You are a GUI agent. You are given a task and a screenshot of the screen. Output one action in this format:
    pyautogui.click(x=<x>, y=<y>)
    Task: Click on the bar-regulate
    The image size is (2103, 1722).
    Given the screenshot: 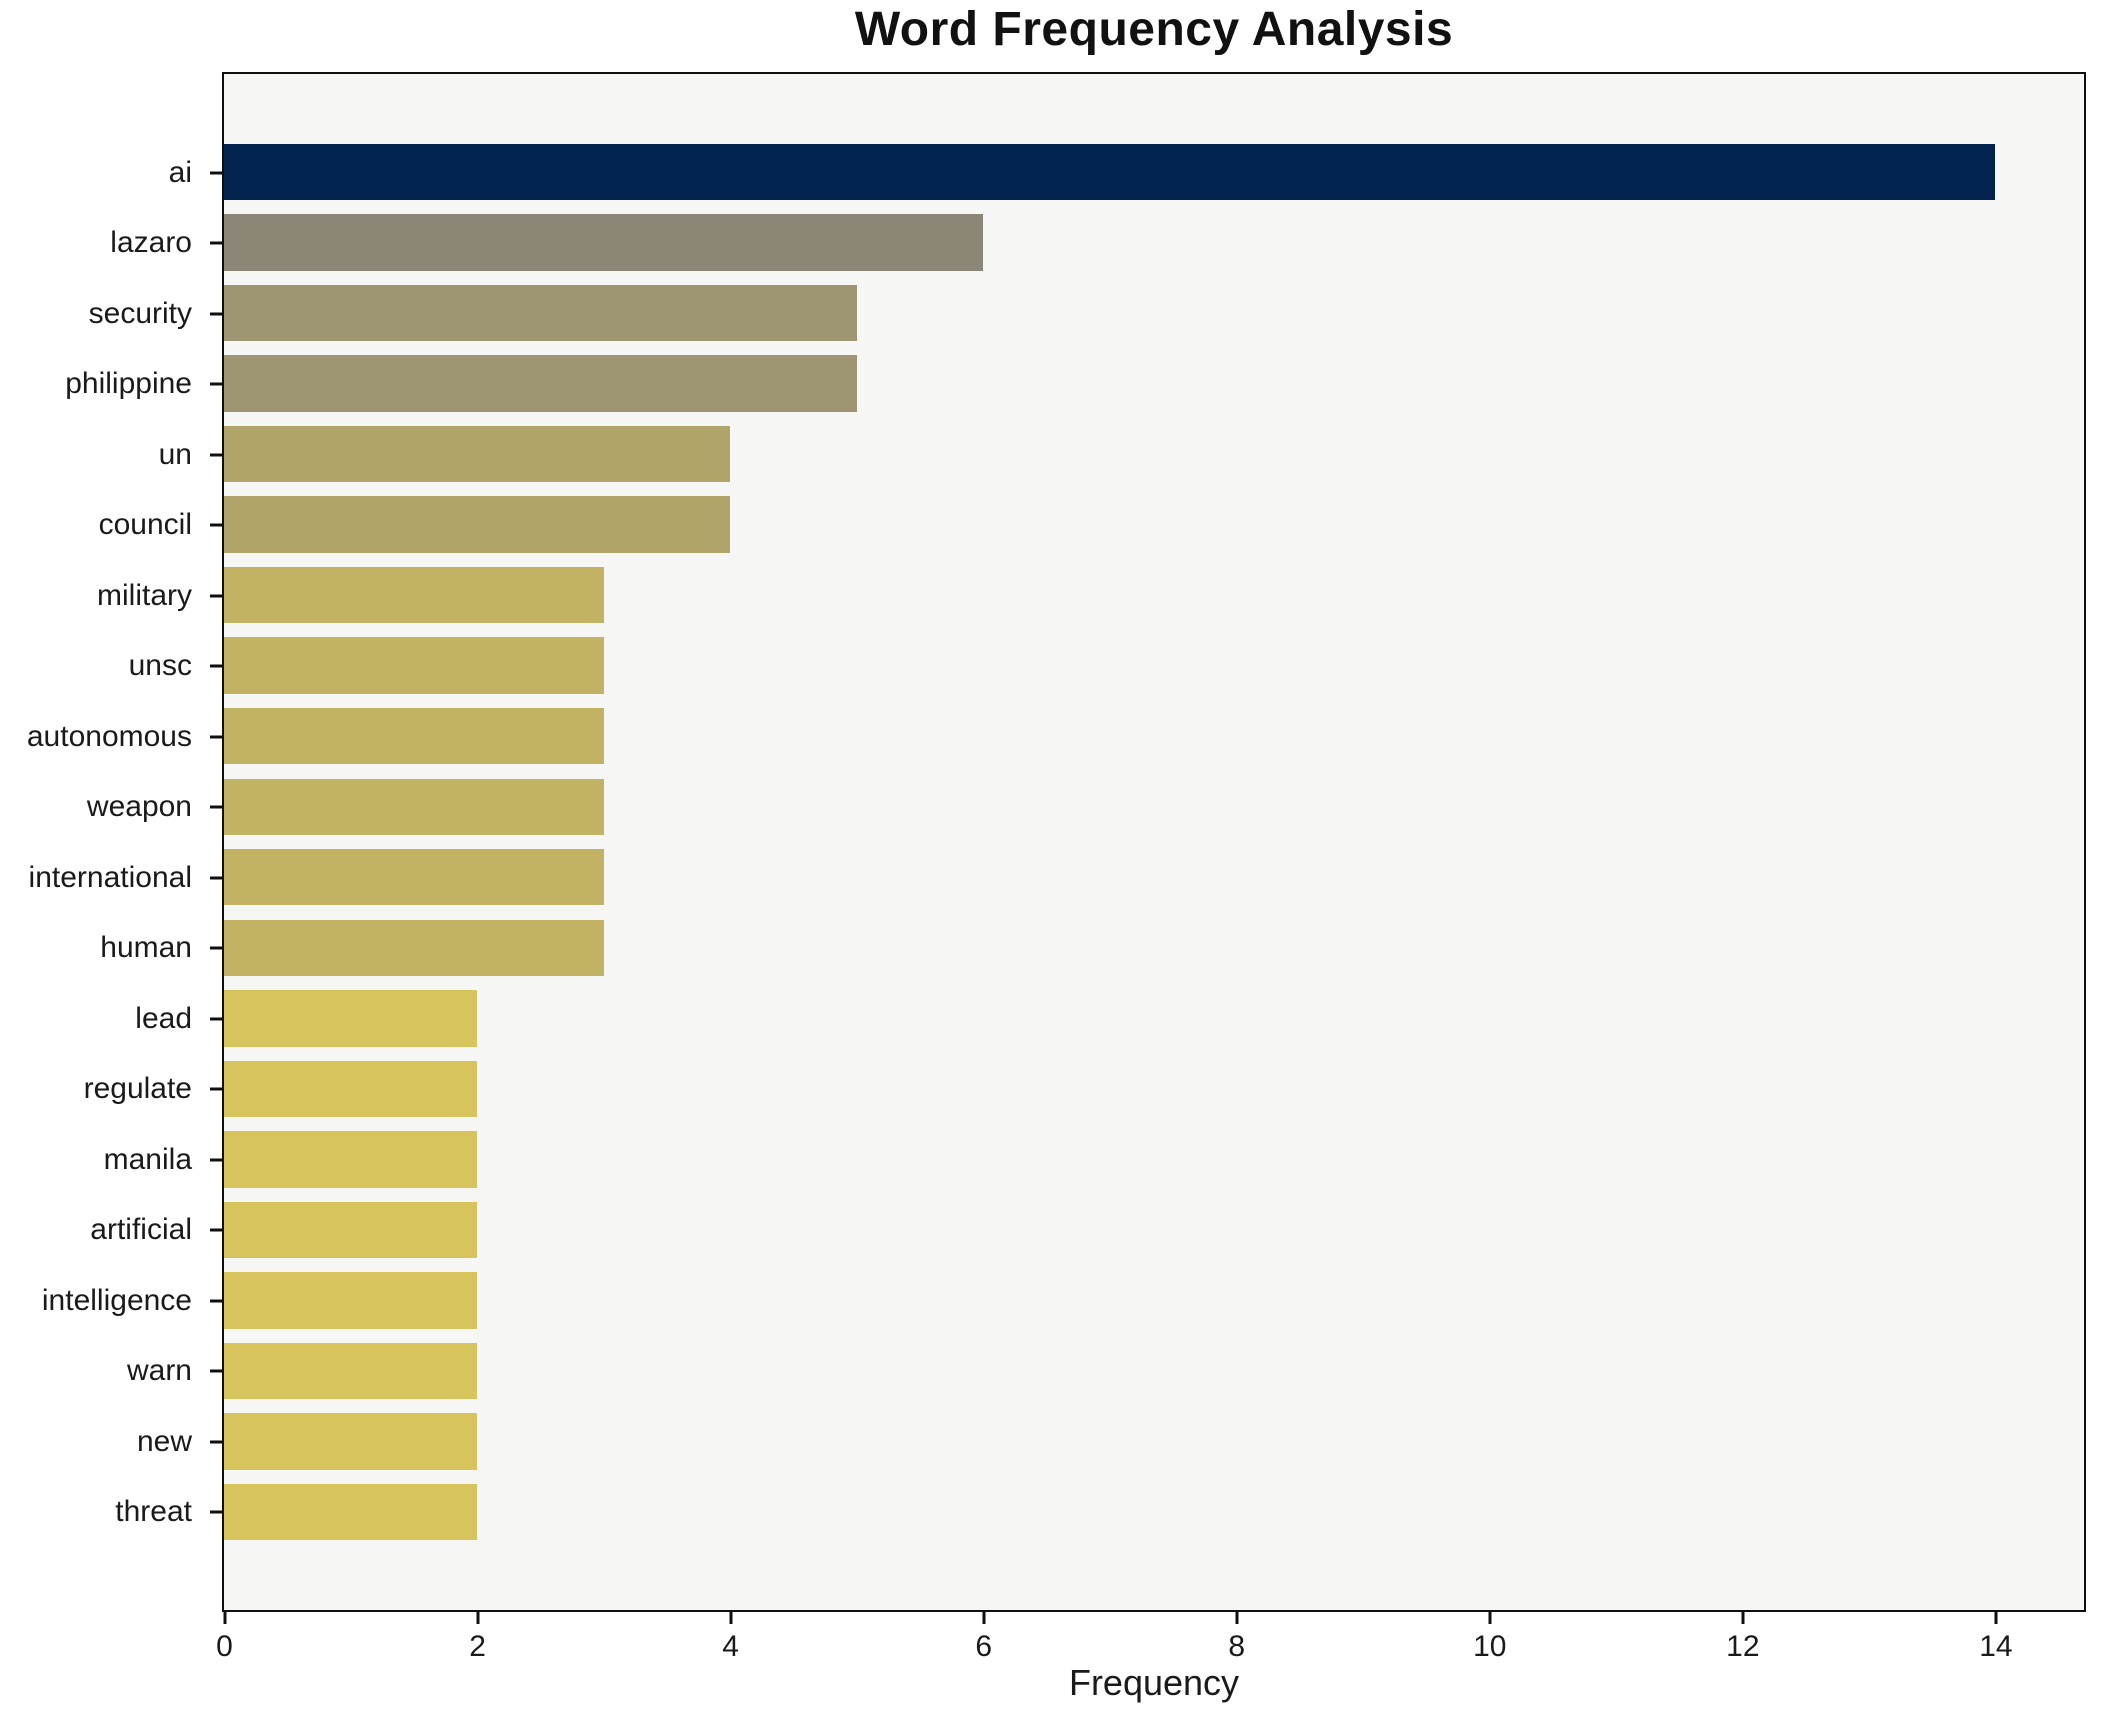 What is the action you would take?
    pyautogui.click(x=351, y=1089)
    